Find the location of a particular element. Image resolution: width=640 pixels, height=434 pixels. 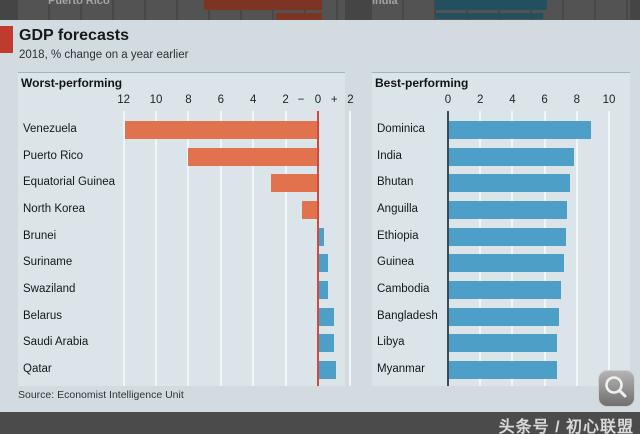

bar-label: Brunei is located at coordinates (40, 235).